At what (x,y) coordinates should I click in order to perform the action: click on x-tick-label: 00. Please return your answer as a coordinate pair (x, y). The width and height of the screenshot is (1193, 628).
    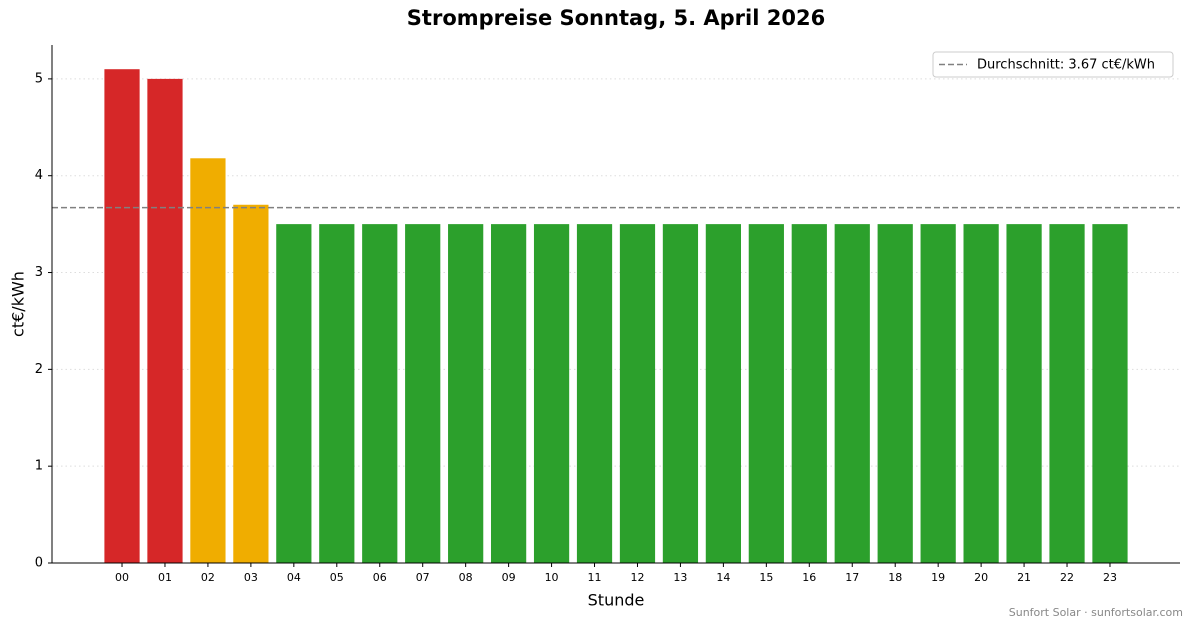
    Looking at the image, I should click on (122, 577).